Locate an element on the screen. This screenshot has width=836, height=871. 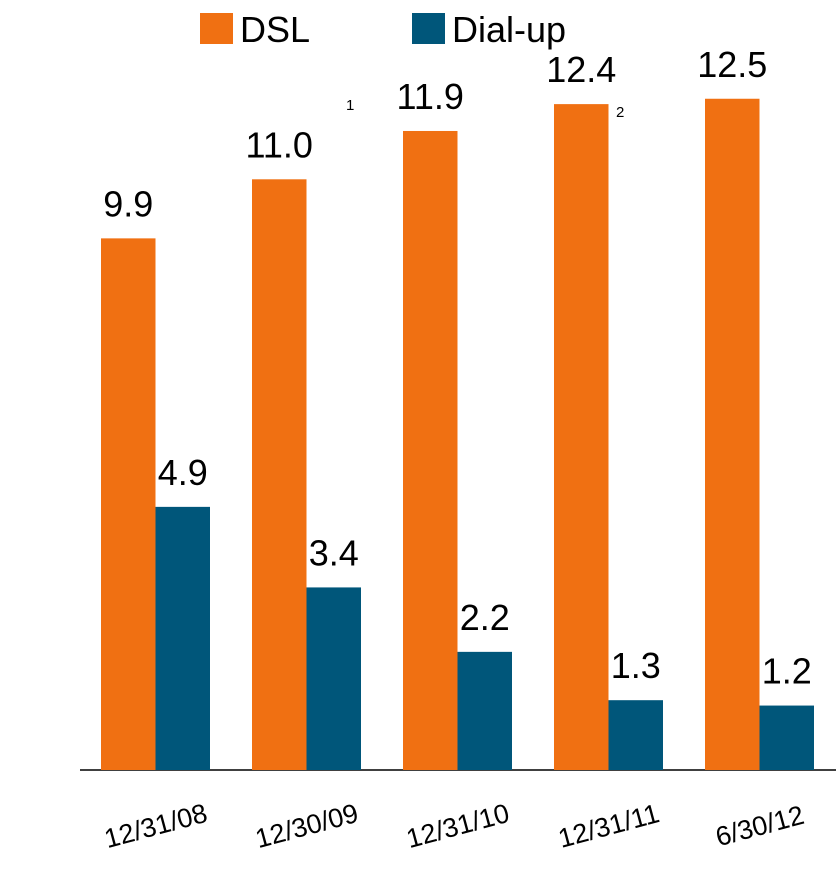
value-label: 11.9 is located at coordinates (430, 96).